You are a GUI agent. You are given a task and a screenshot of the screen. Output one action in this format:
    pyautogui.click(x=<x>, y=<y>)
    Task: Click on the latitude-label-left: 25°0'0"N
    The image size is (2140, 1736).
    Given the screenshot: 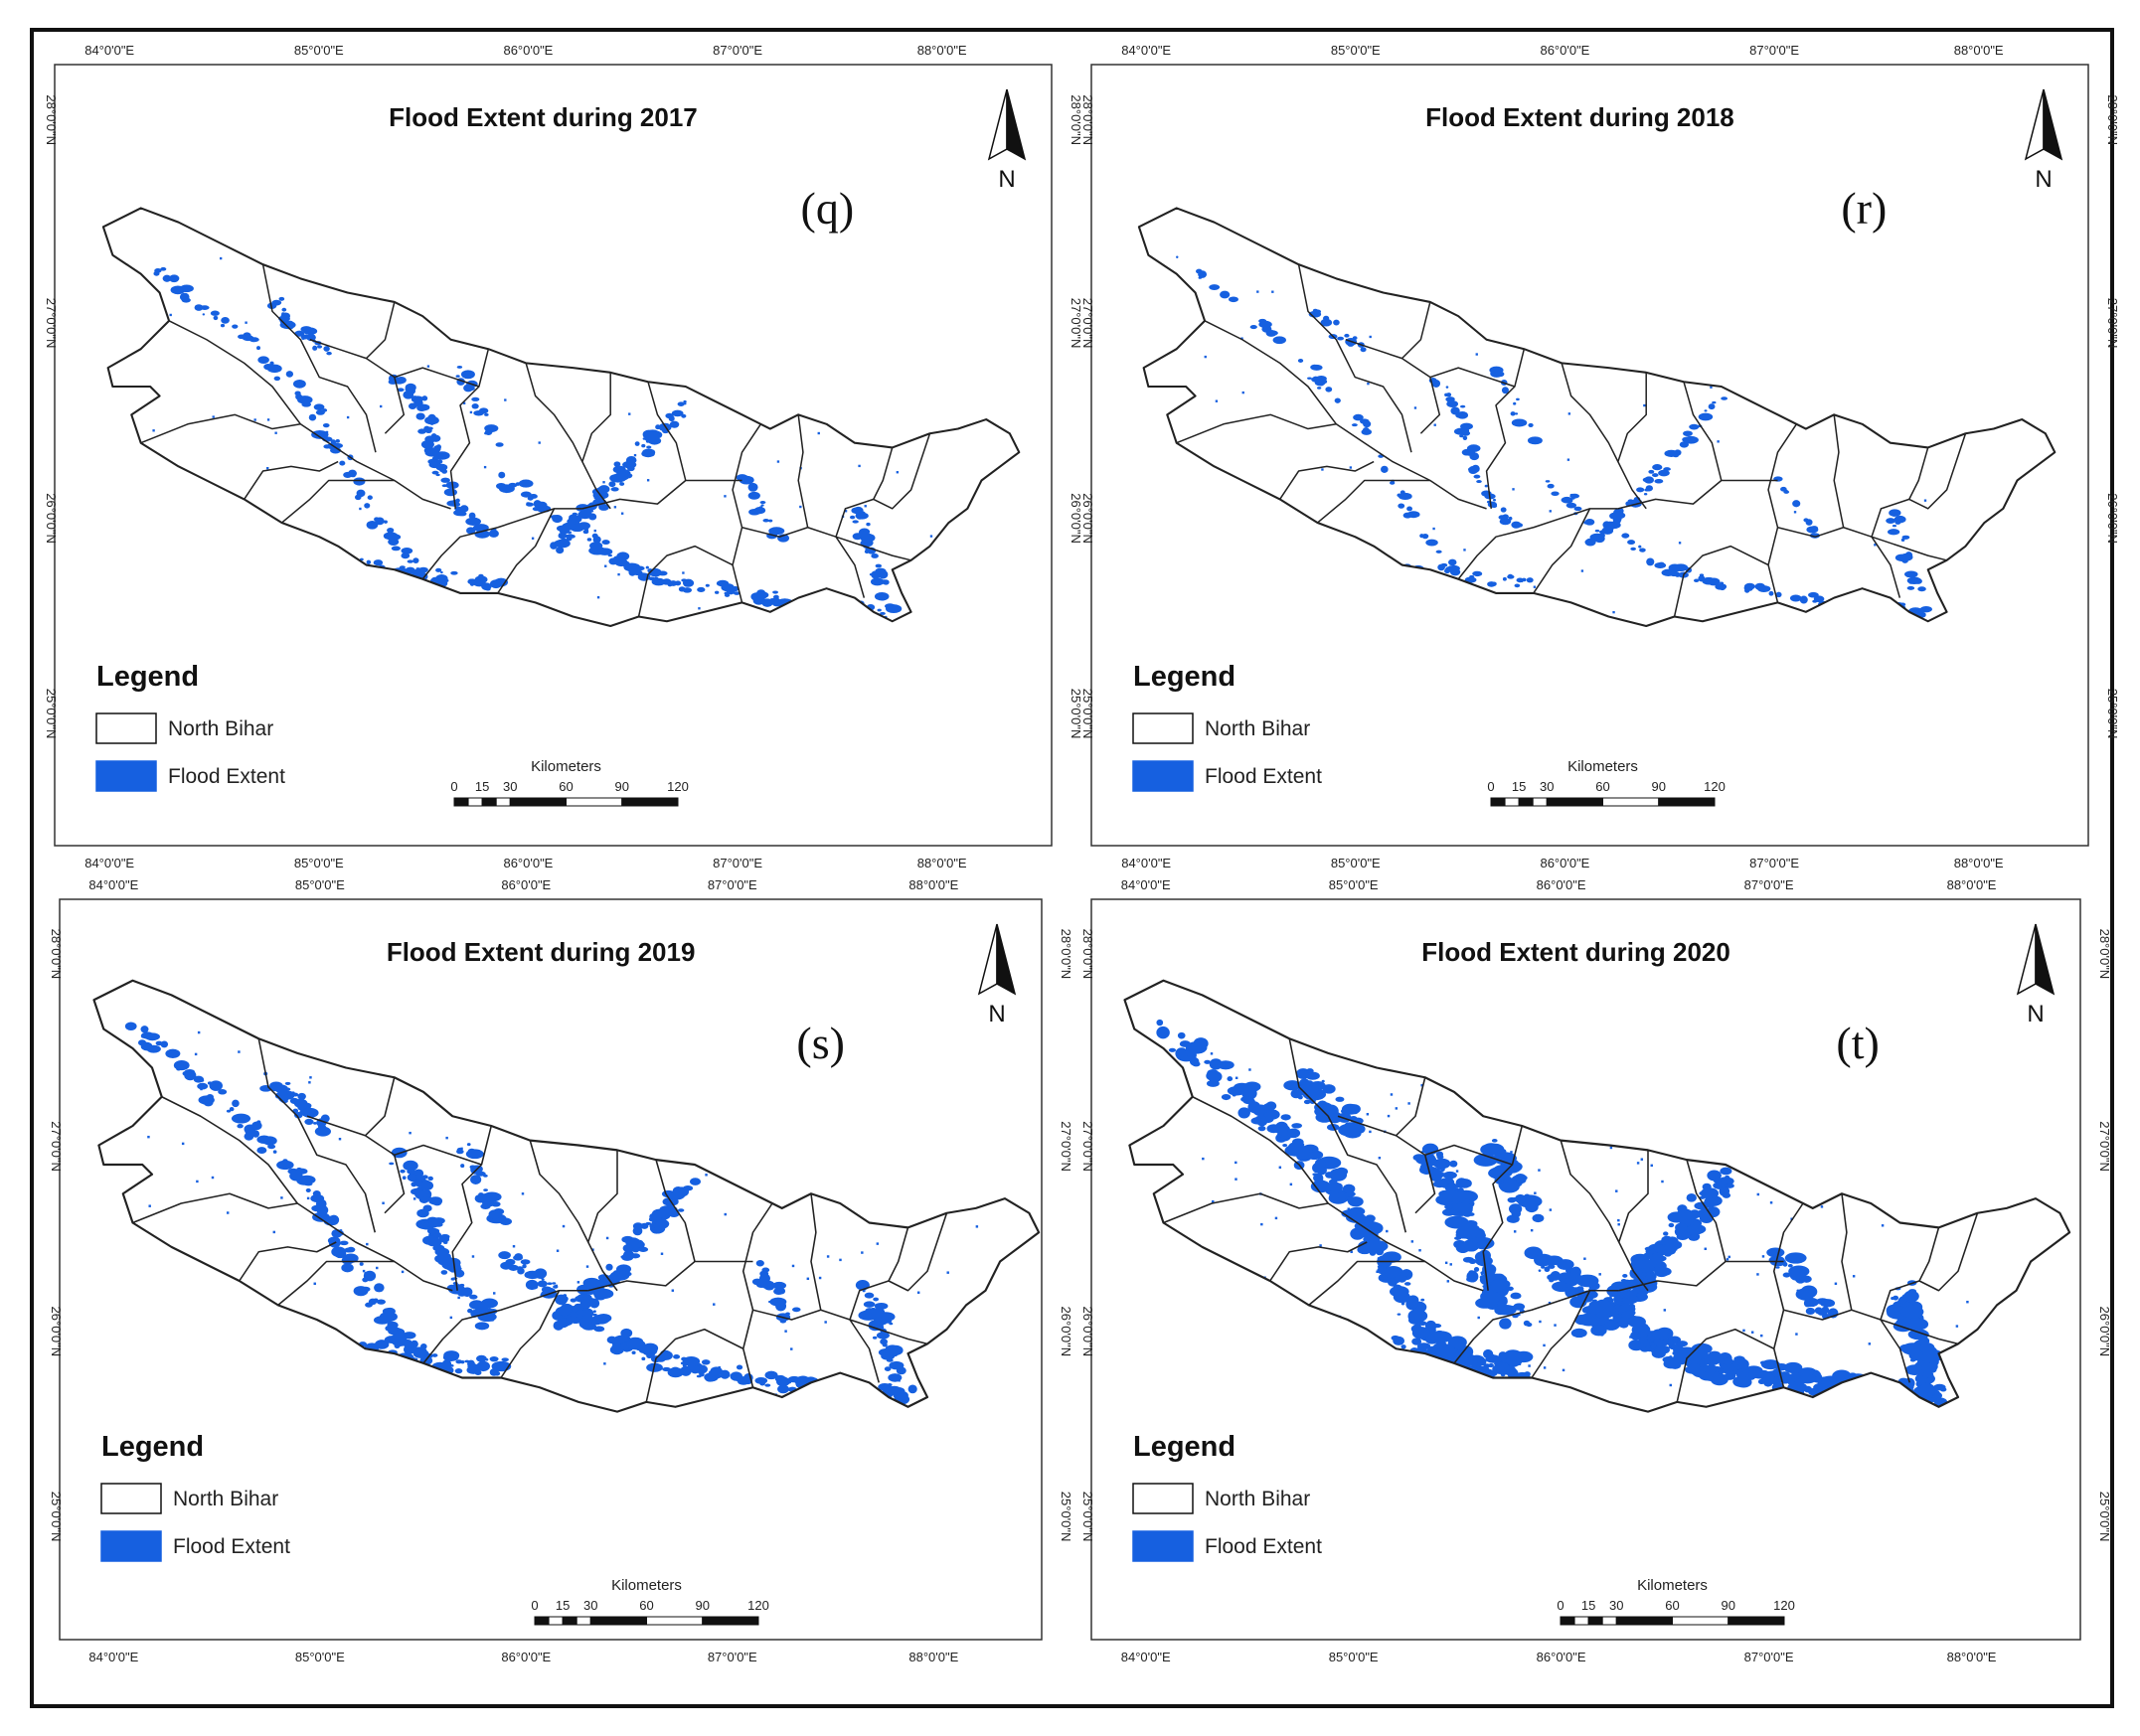 What is the action you would take?
    pyautogui.click(x=56, y=1517)
    